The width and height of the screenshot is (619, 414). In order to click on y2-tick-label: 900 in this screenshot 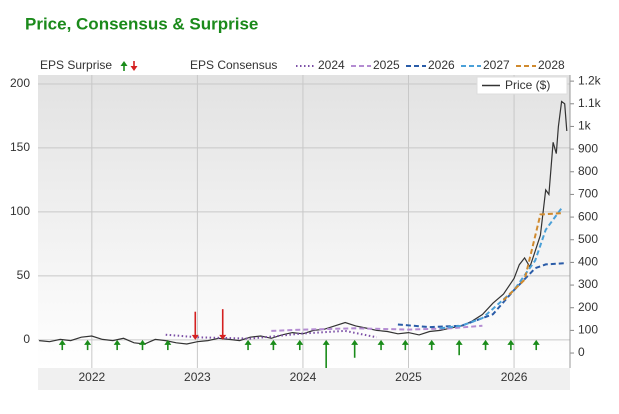, I will do `click(588, 148)`.